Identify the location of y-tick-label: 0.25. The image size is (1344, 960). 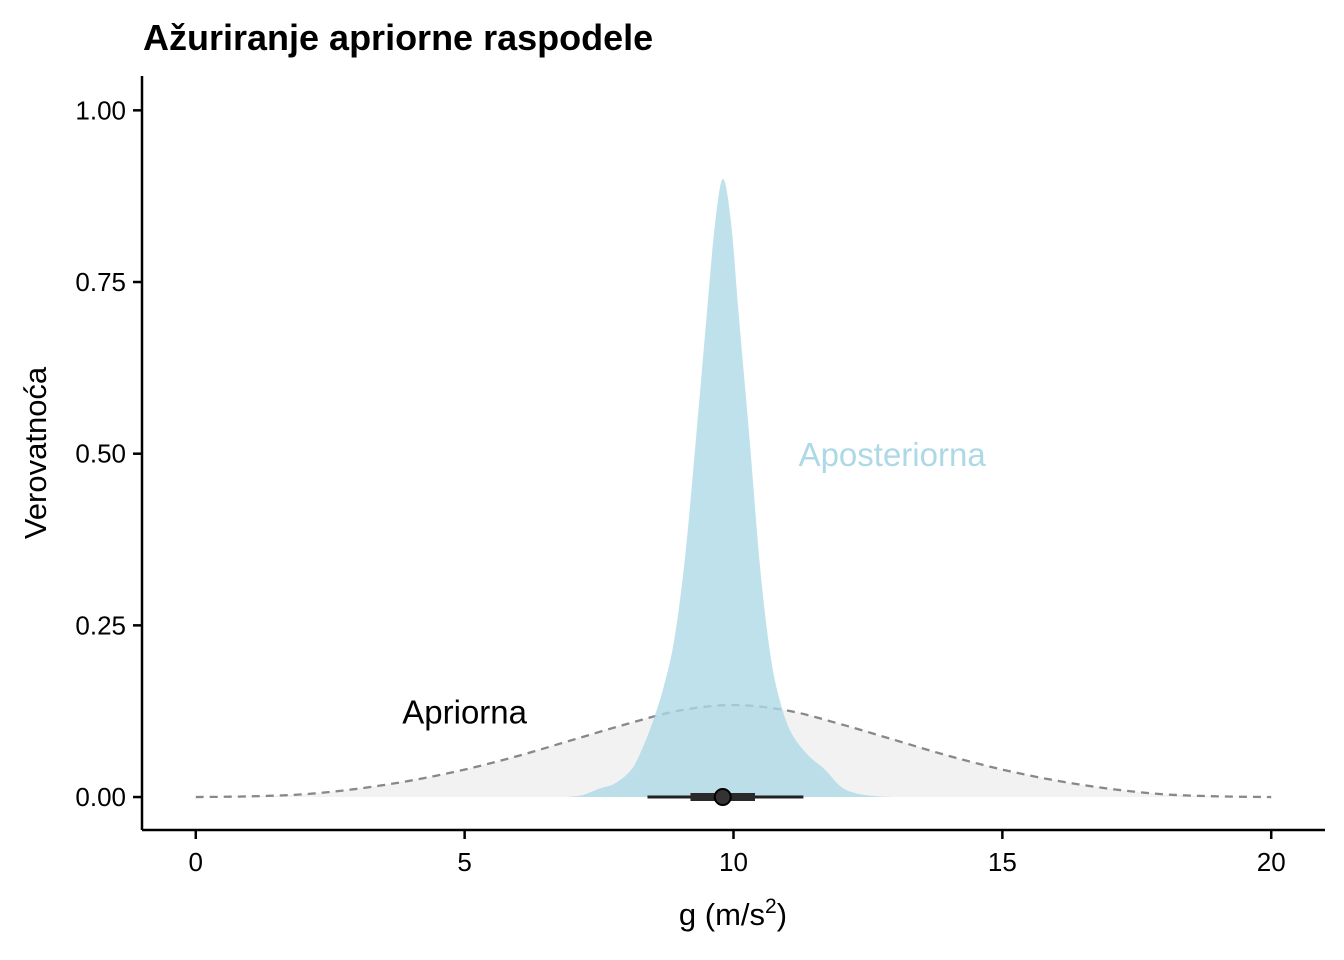
(100, 625).